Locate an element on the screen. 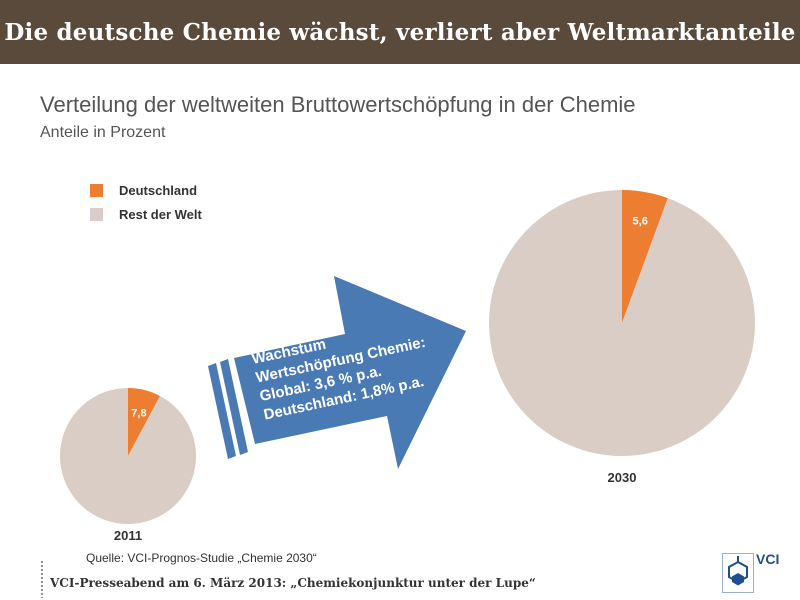 Image resolution: width=800 pixels, height=600 pixels. pie-2011-data-label: 7,8 is located at coordinates (138, 413).